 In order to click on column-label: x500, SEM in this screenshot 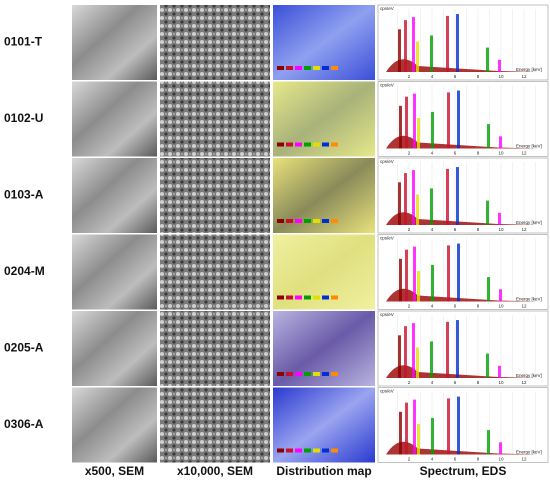, I will do `click(114, 471)`.